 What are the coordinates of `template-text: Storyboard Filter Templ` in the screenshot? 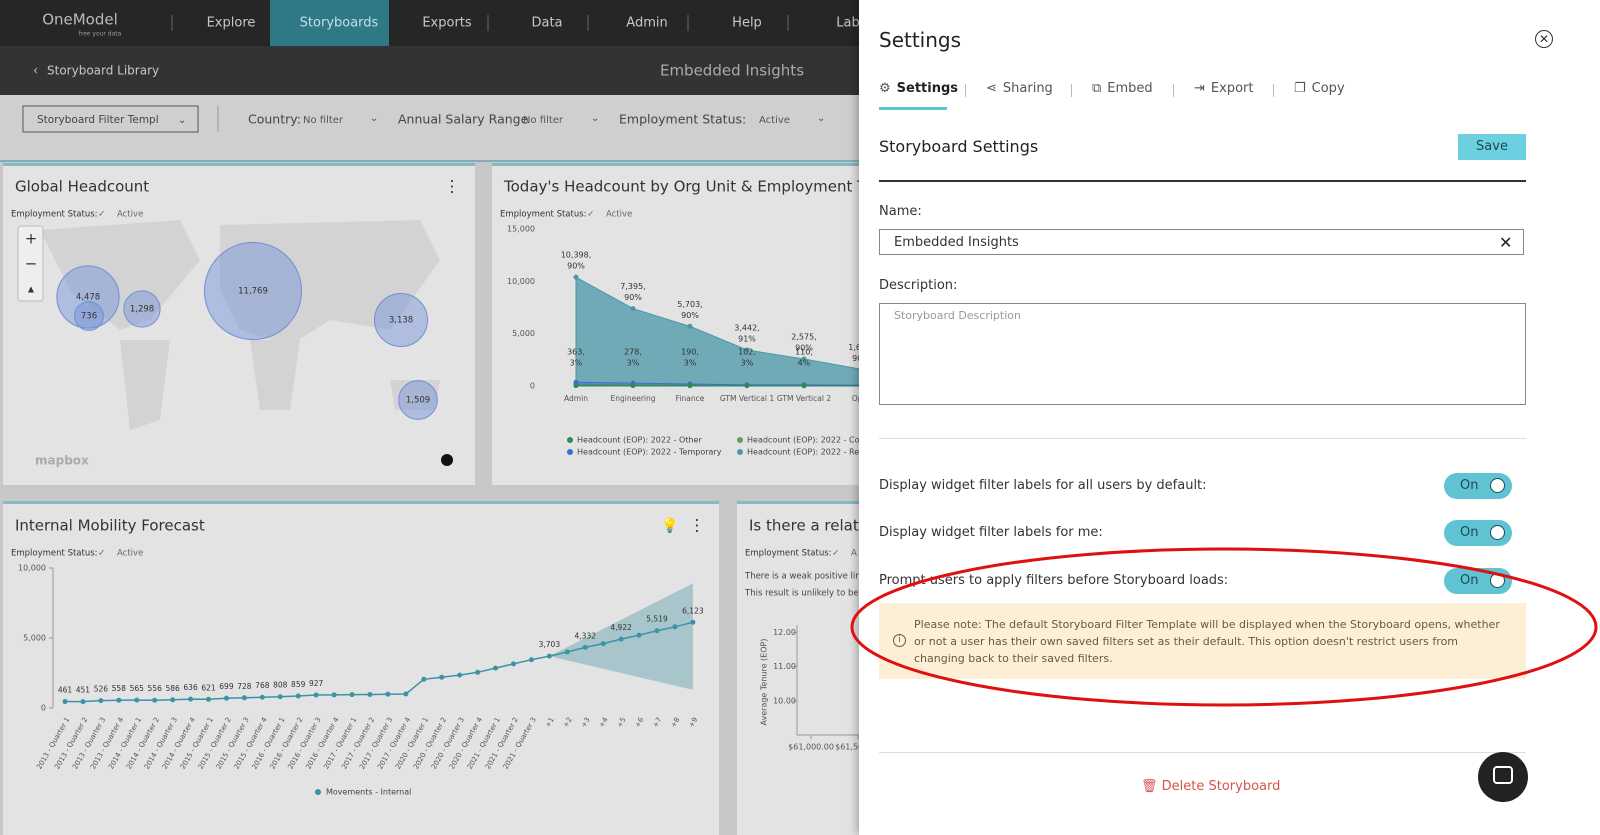 It's located at (98, 120).